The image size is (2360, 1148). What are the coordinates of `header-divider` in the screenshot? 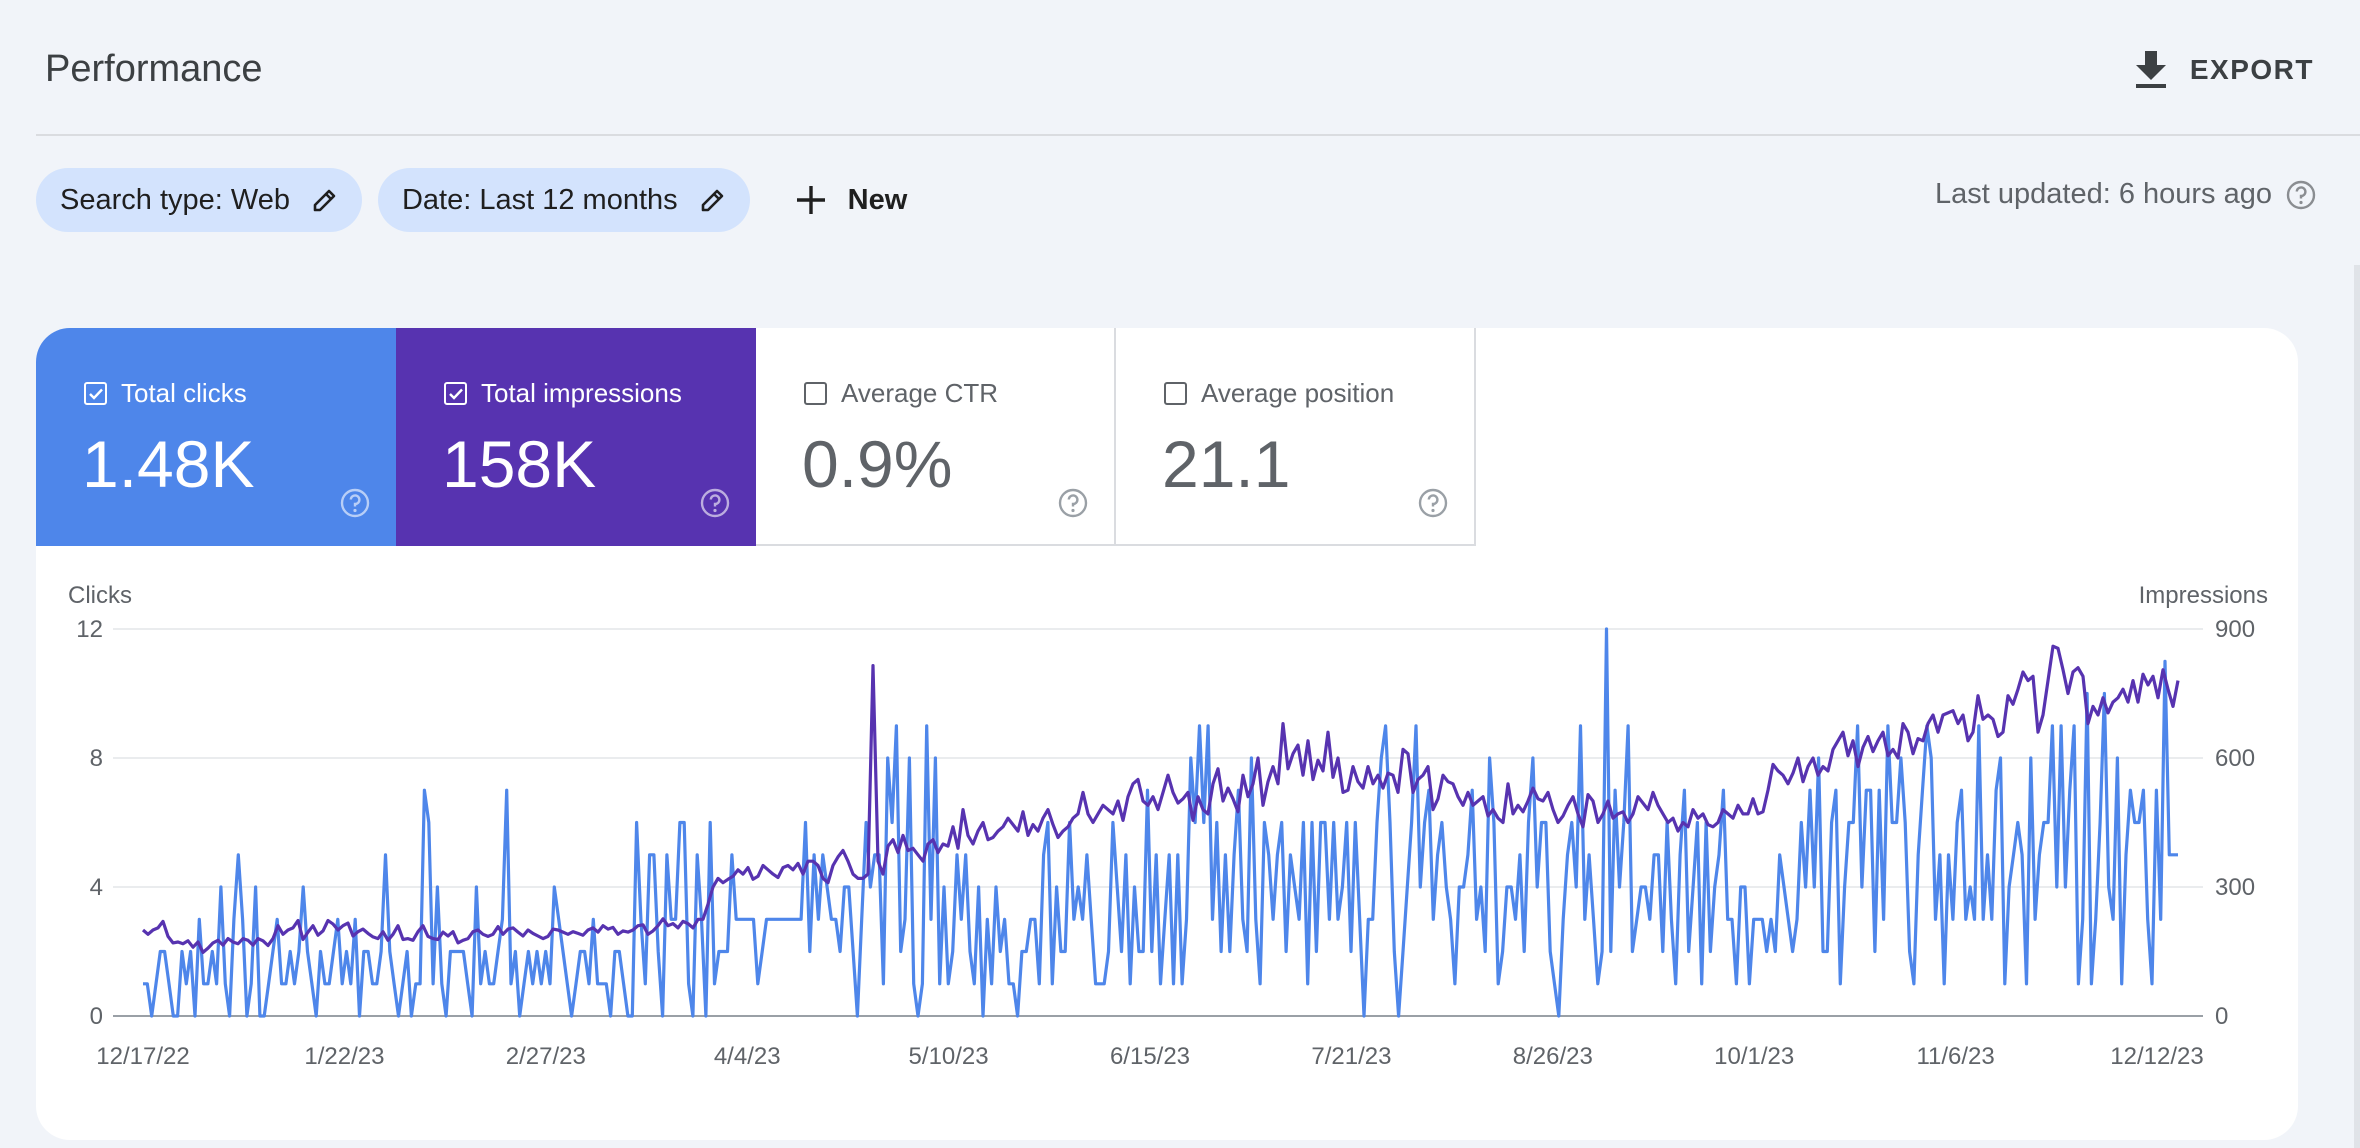 It's located at (1198, 135).